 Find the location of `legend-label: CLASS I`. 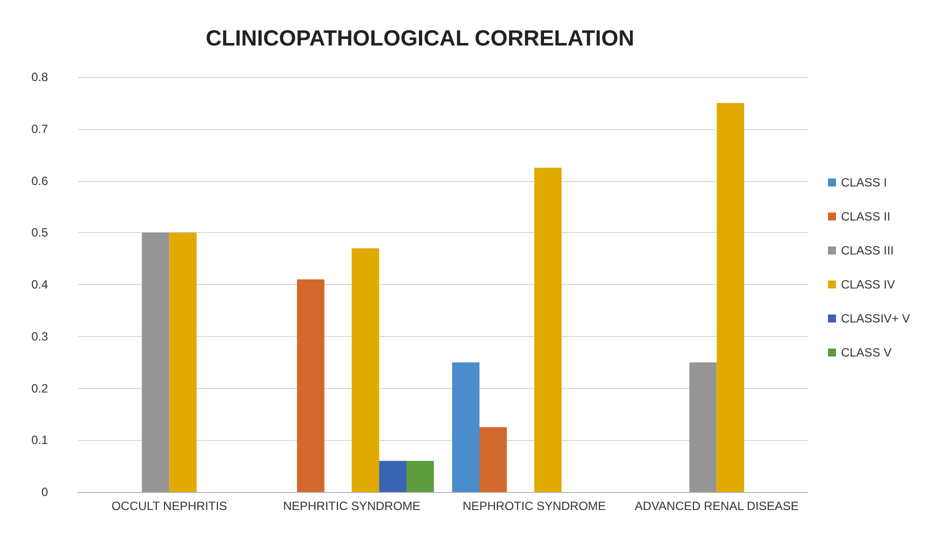

legend-label: CLASS I is located at coordinates (863, 183).